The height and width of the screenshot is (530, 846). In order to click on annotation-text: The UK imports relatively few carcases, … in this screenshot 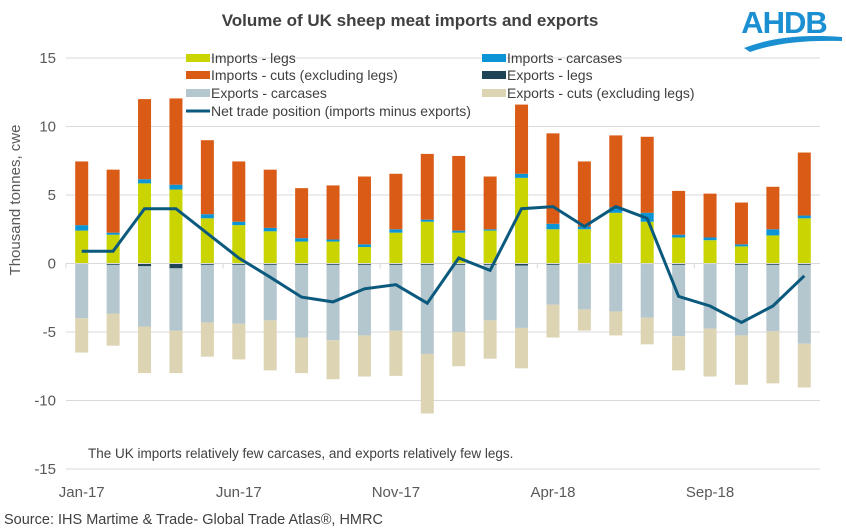, I will do `click(300, 453)`.